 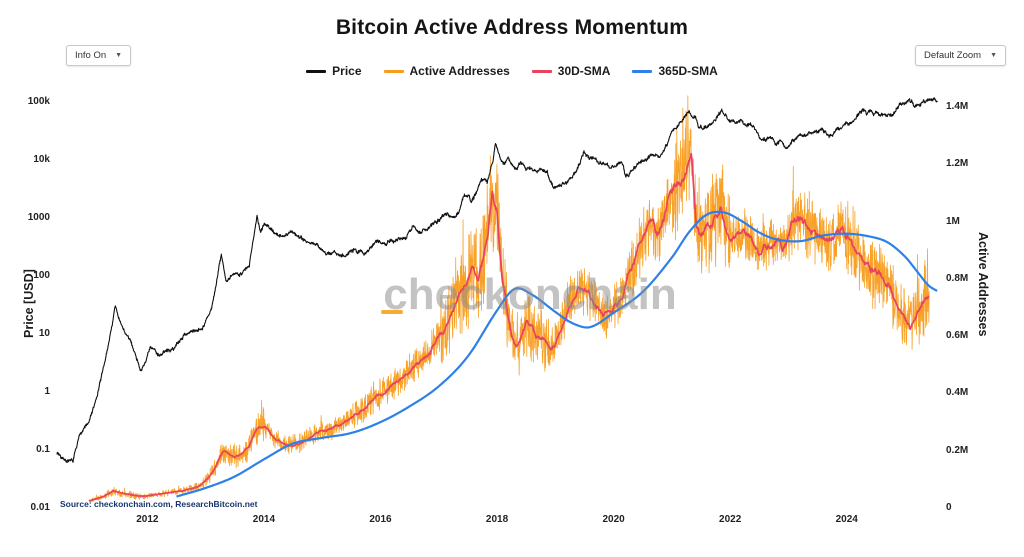 I want to click on y-left-tick-label: 1, so click(x=47, y=391).